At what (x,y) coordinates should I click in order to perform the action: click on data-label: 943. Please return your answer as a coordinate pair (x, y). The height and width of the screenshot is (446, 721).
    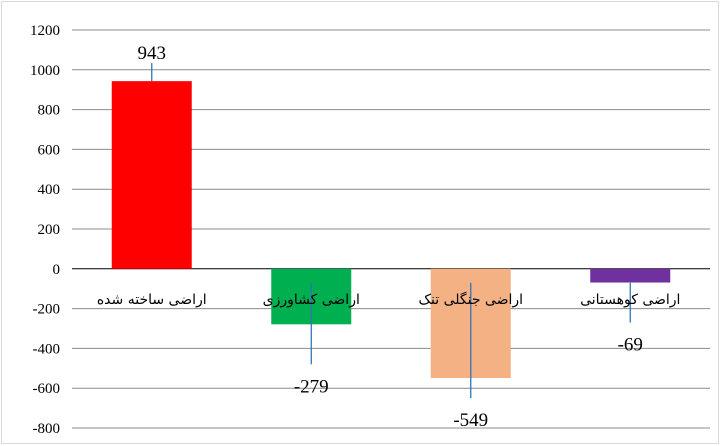
    Looking at the image, I should click on (152, 53).